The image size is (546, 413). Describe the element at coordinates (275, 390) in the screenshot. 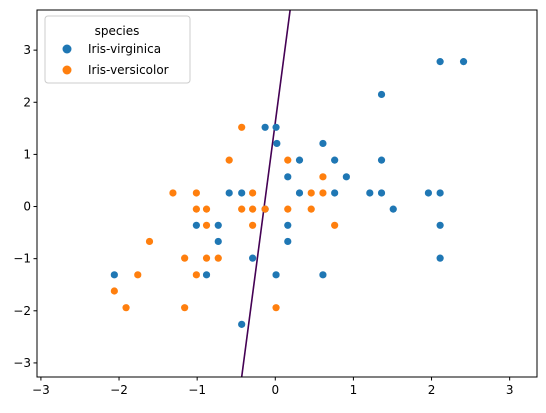

I see `x-tick-label: 0` at that location.